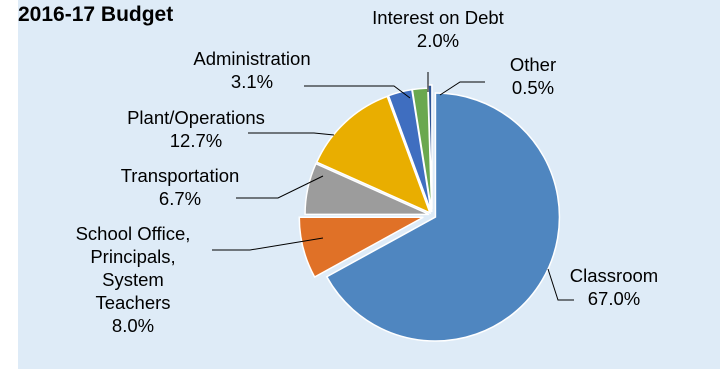 The width and height of the screenshot is (720, 369). I want to click on pie-slice-transportation, so click(367, 189).